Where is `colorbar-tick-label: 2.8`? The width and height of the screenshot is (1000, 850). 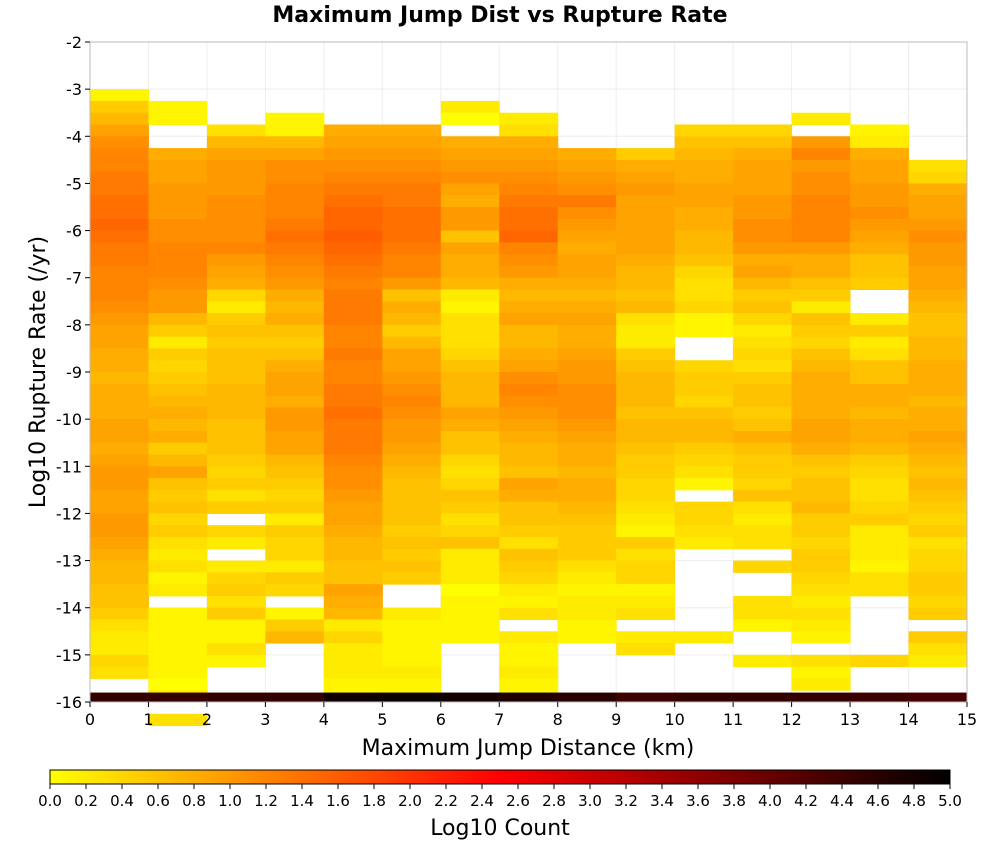 colorbar-tick-label: 2.8 is located at coordinates (554, 801).